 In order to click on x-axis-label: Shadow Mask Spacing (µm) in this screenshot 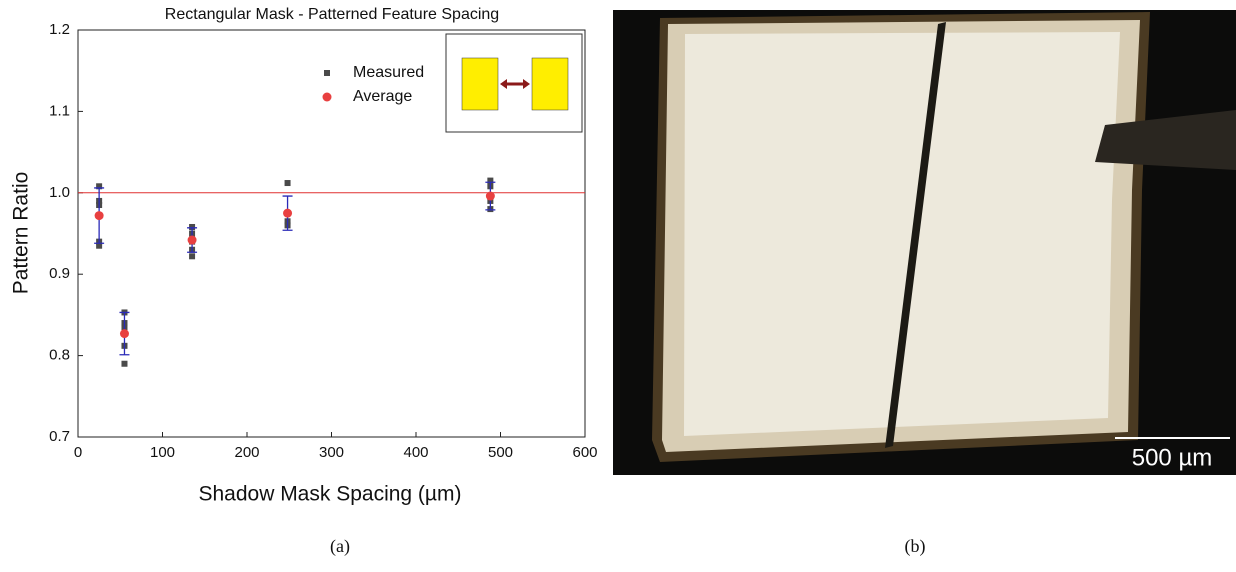, I will do `click(329, 494)`.